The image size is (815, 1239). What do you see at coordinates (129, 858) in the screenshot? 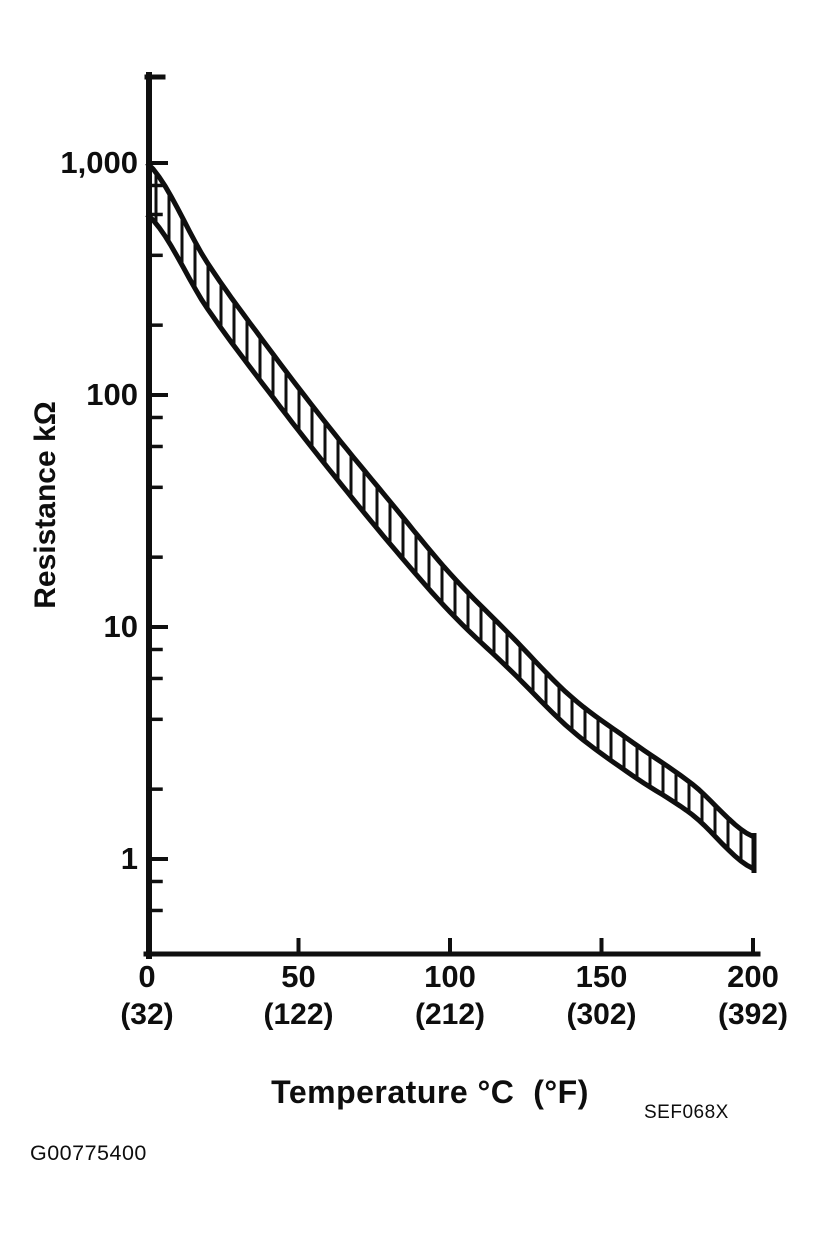
I see `y-tick-label-1: 1` at bounding box center [129, 858].